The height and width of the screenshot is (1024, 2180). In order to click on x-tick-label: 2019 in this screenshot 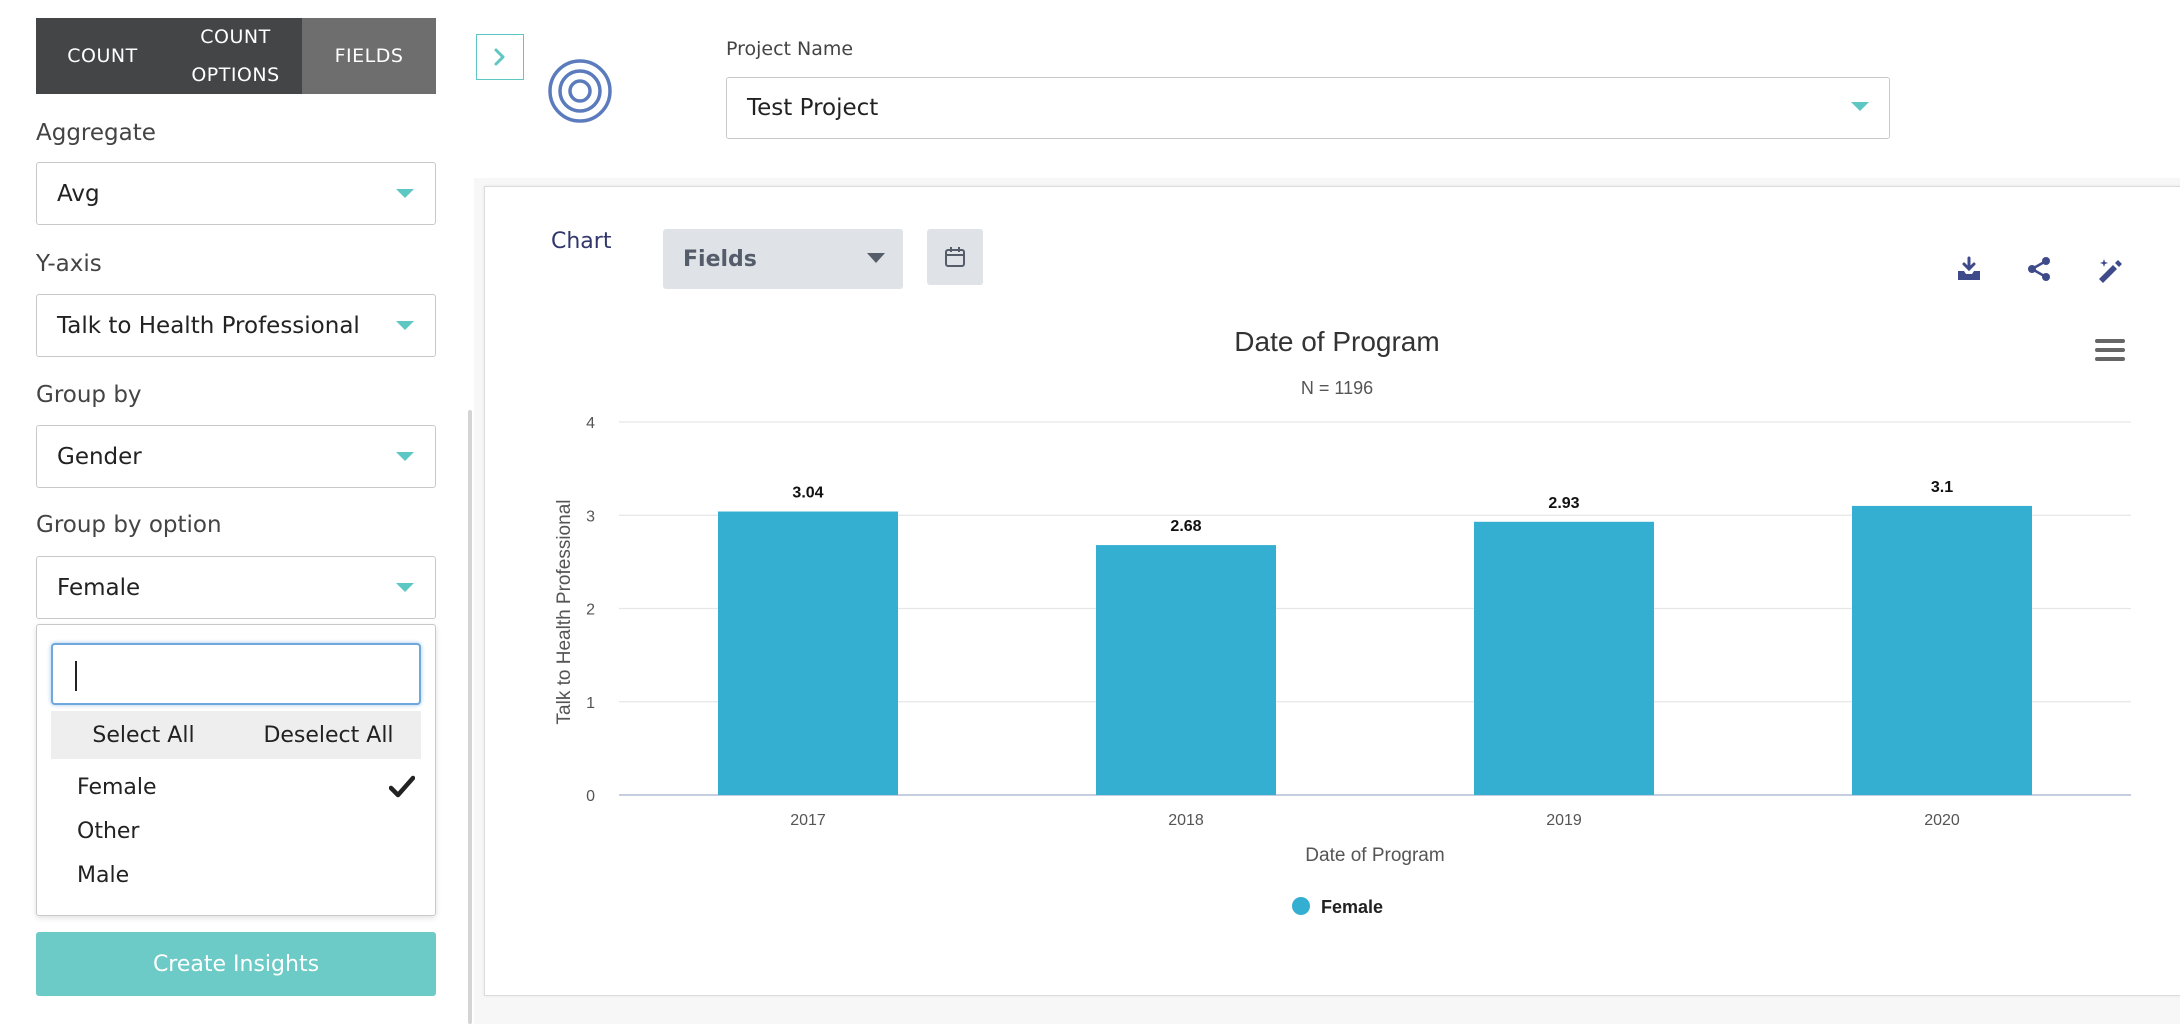, I will do `click(1564, 820)`.